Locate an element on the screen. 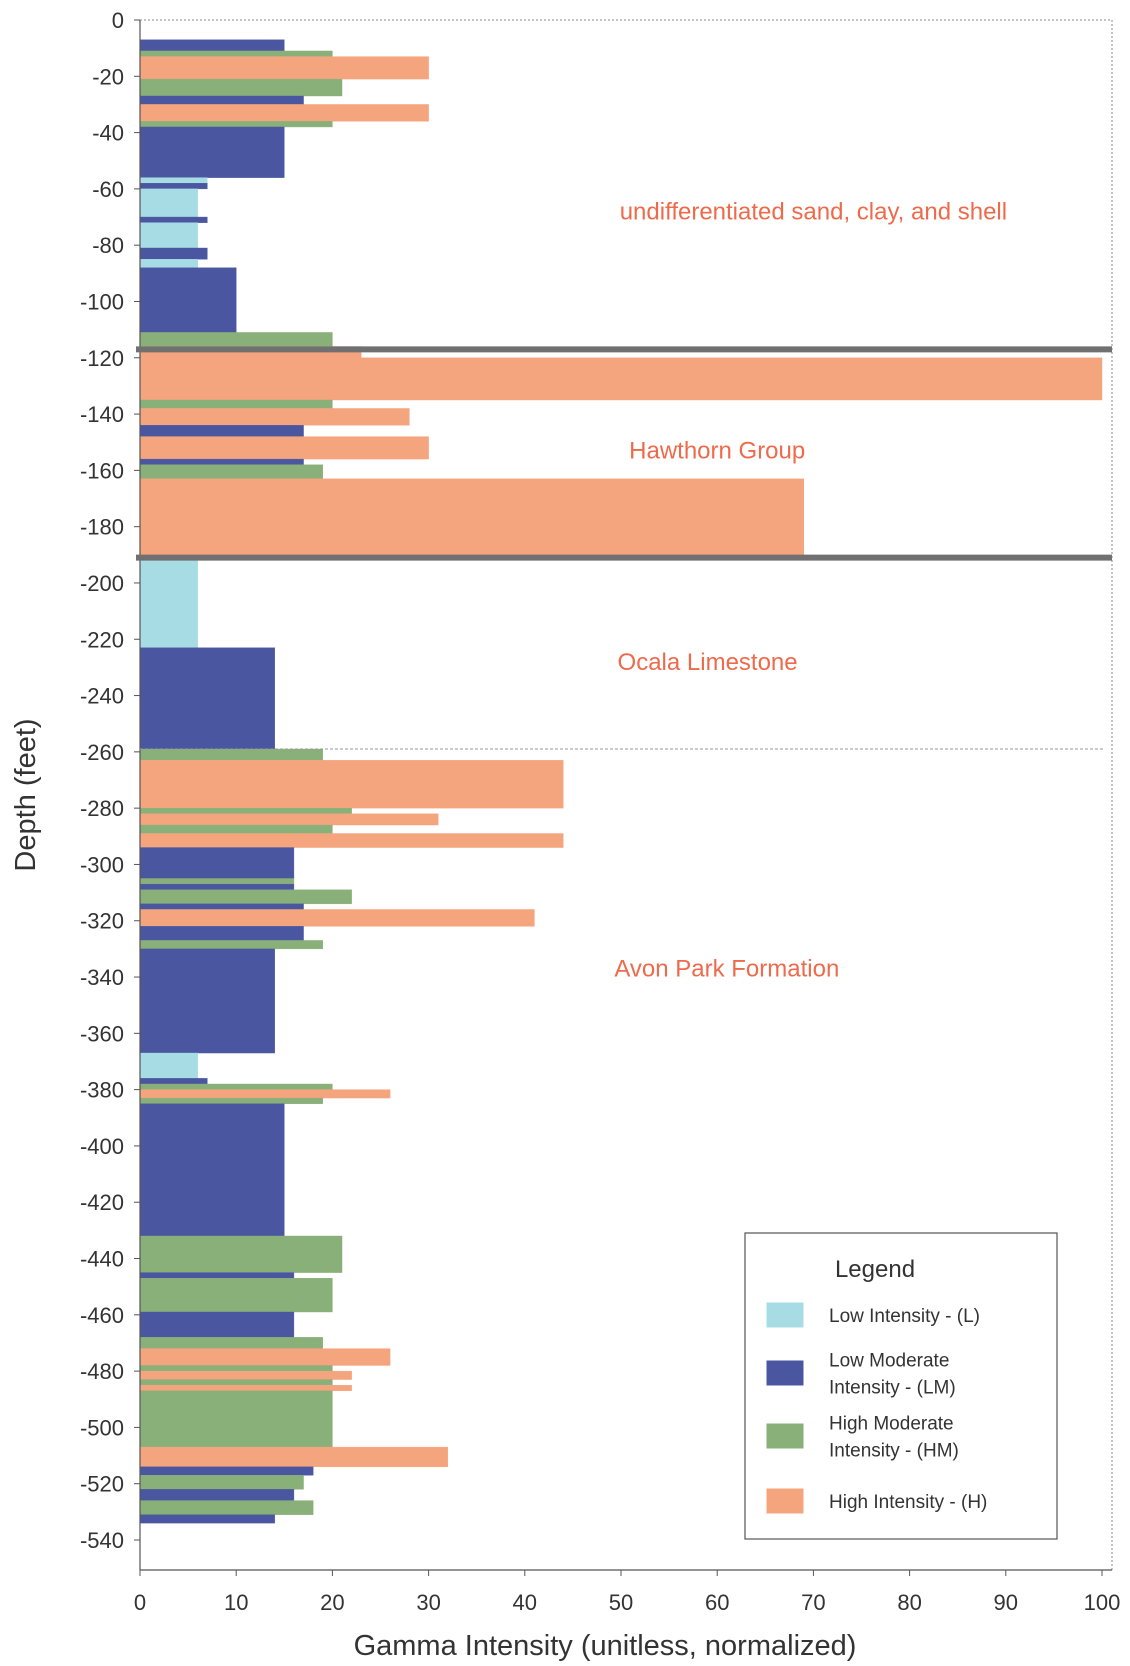 This screenshot has width=1130, height=1666. y-tick-label: -360 is located at coordinates (102, 1033).